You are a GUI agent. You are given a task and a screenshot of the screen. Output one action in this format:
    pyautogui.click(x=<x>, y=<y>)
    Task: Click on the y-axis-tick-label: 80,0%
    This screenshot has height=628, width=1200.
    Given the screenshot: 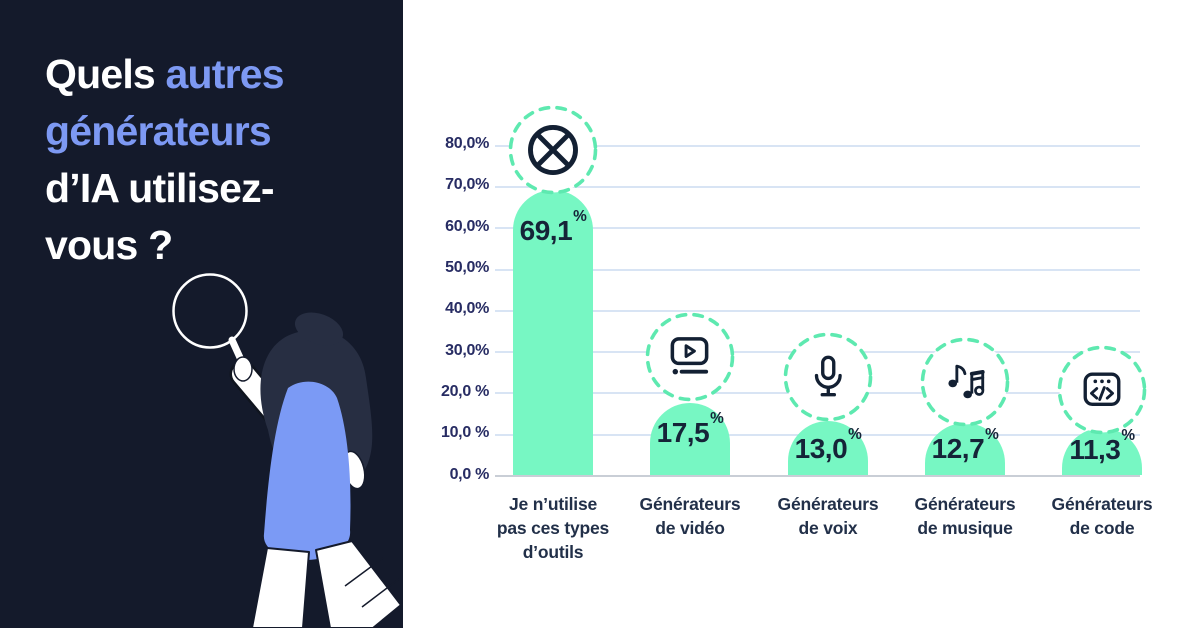 What is the action you would take?
    pyautogui.click(x=467, y=144)
    